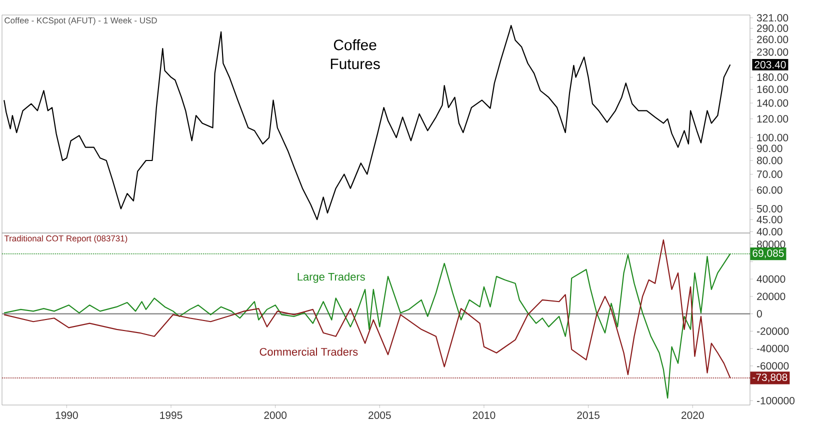 The width and height of the screenshot is (814, 426). What do you see at coordinates (309, 352) in the screenshot?
I see `series-label: Commercial Traders` at bounding box center [309, 352].